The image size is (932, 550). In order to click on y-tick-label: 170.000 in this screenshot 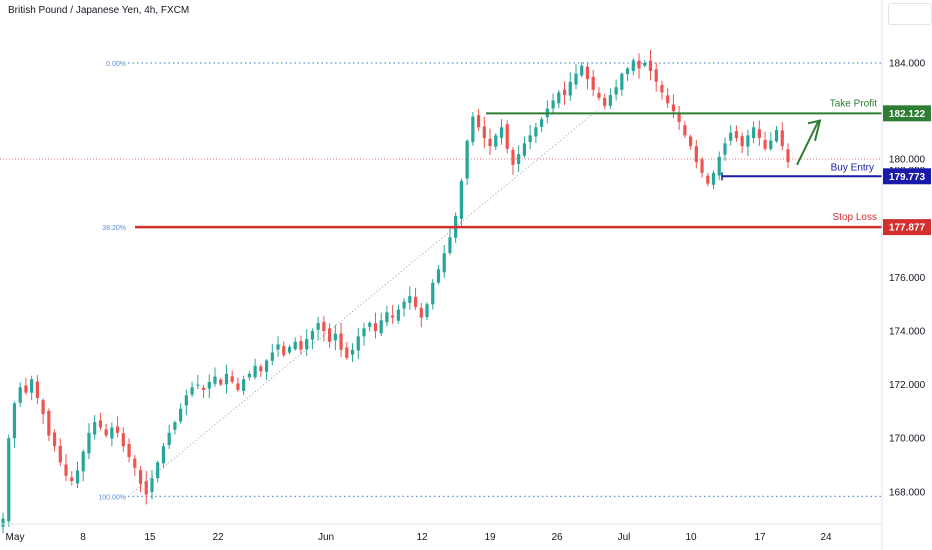, I will do `click(907, 439)`.